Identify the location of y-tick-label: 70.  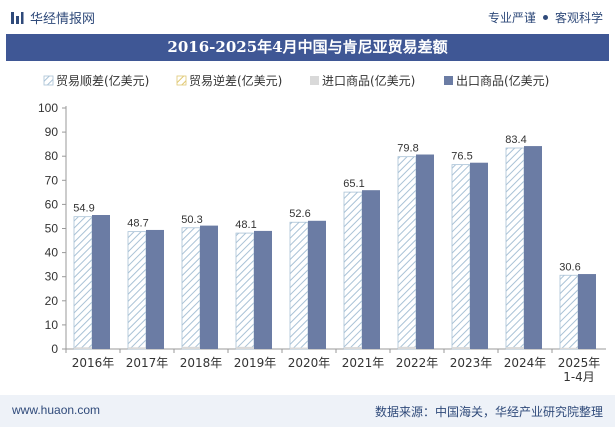
(52, 180).